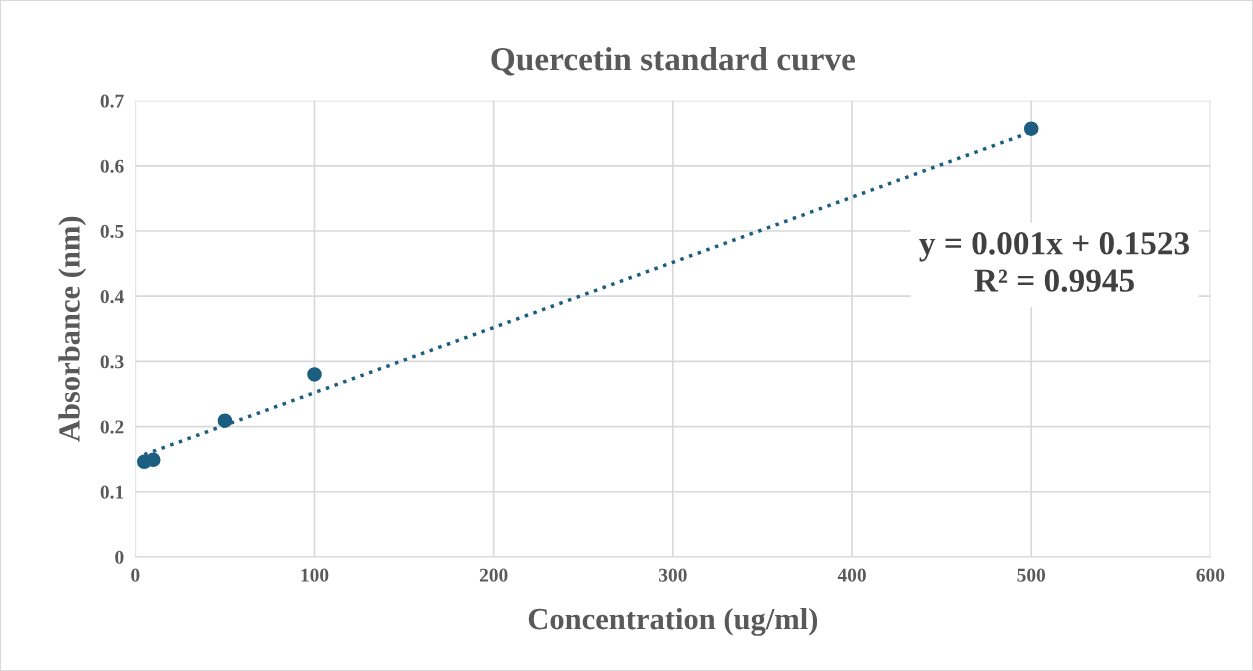 This screenshot has width=1253, height=671. Describe the element at coordinates (135, 575) in the screenshot. I see `x-tick-label: 0` at that location.